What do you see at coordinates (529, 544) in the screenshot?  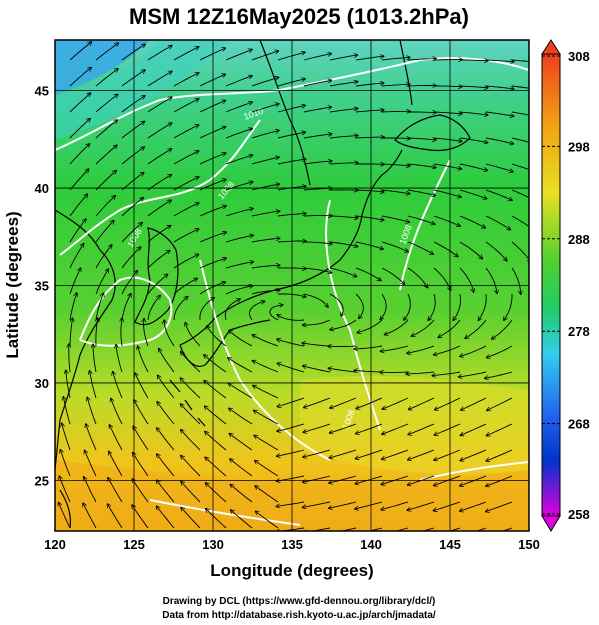 I see `x-tick-label: 150` at bounding box center [529, 544].